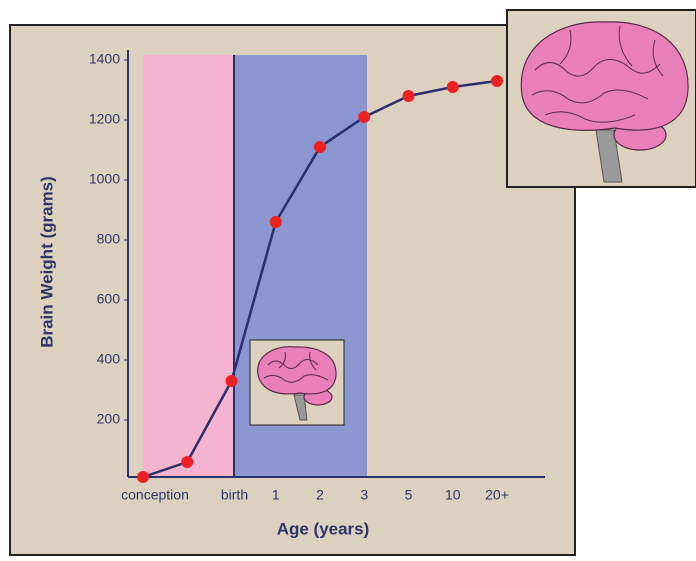 Image resolution: width=696 pixels, height=561 pixels. What do you see at coordinates (46, 262) in the screenshot?
I see `y-axis-title: Brain Weight (grams)` at bounding box center [46, 262].